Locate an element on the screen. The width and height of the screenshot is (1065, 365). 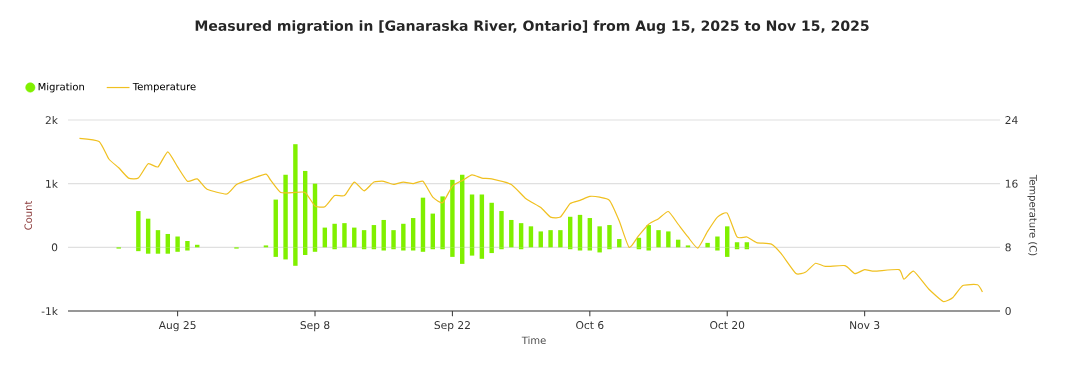
x-tick-label: Aug 25 is located at coordinates (177, 326).